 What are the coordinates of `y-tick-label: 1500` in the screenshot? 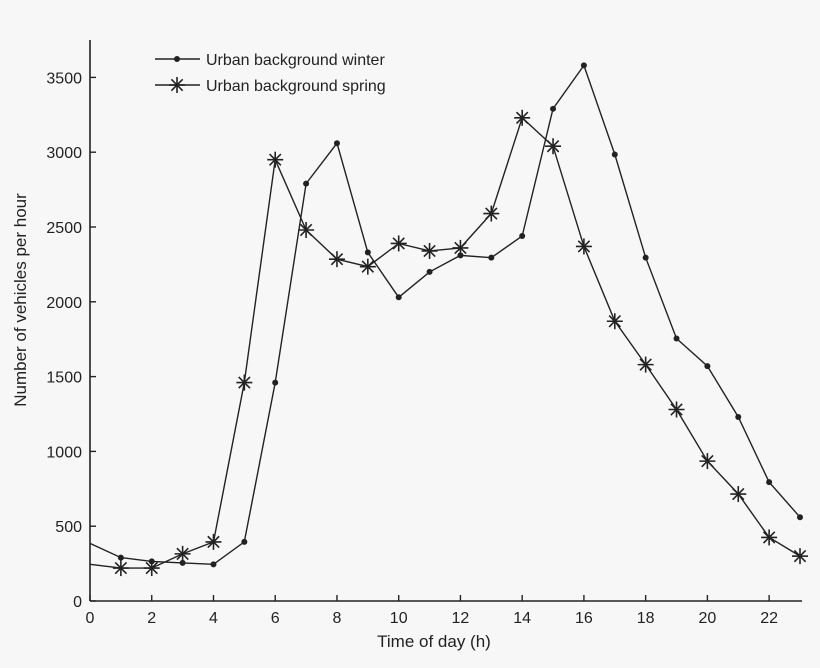 It's located at (64, 378).